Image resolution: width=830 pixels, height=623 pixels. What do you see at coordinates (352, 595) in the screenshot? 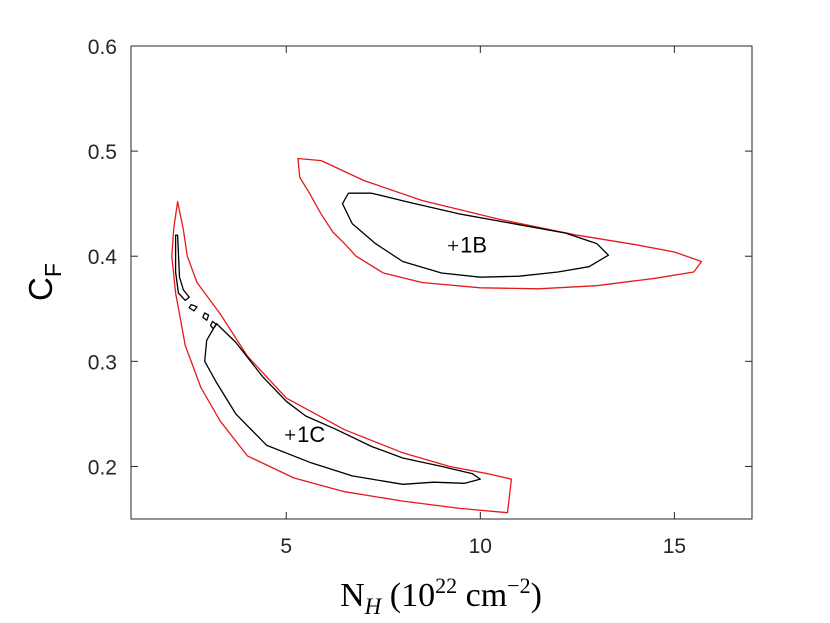
I see `x-axis-label-base: N` at bounding box center [352, 595].